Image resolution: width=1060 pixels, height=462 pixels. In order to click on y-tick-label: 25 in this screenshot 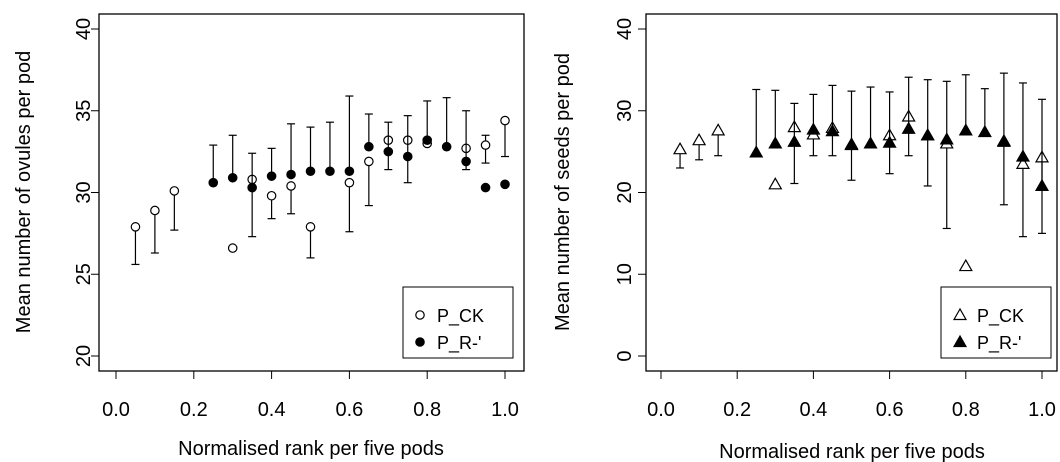, I will do `click(84, 274)`.